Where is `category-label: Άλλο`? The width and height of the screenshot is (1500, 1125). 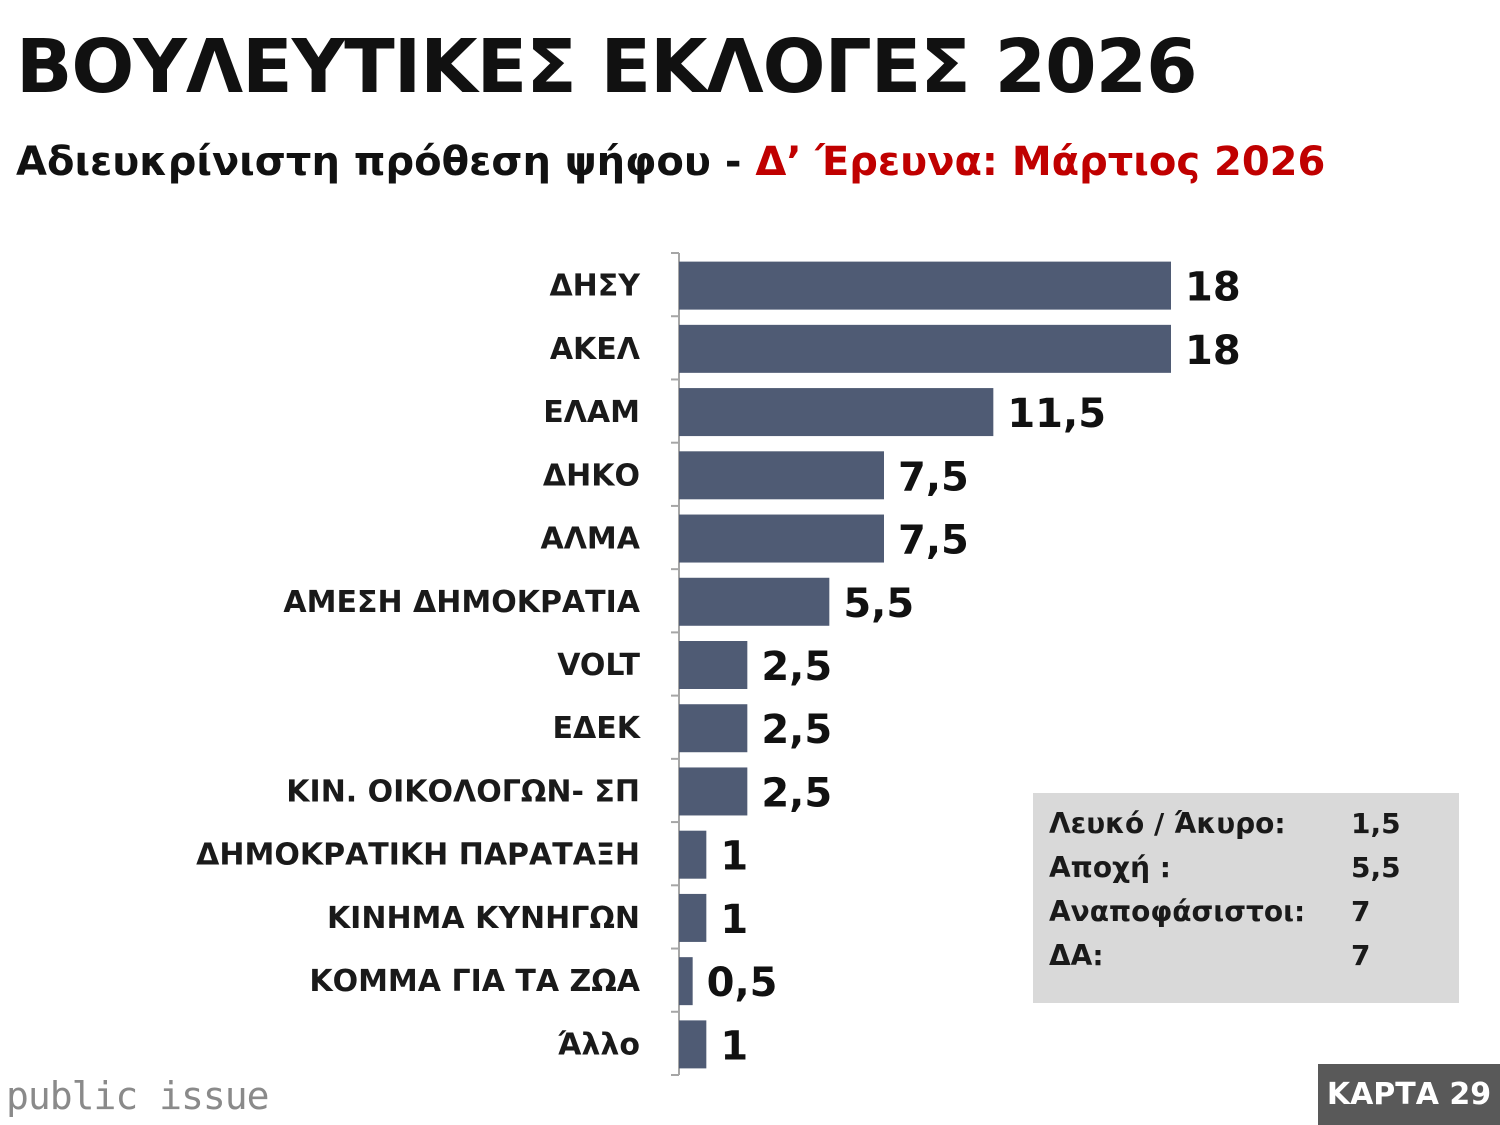 category-label: Άλλο is located at coordinates (599, 1044).